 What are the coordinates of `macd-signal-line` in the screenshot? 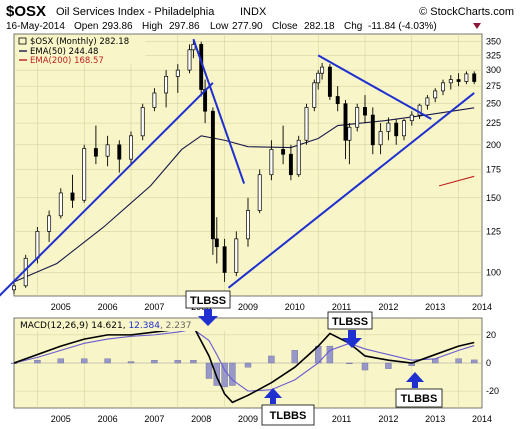 It's located at (244, 360).